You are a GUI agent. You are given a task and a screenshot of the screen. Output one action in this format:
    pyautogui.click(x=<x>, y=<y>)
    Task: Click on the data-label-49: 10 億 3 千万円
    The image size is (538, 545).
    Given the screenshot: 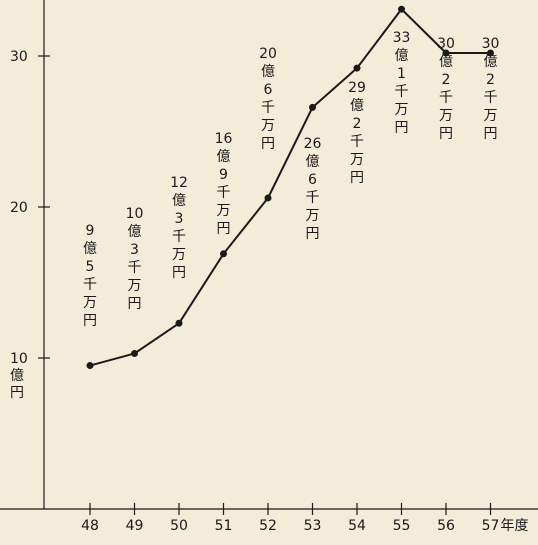 What is the action you would take?
    pyautogui.click(x=135, y=259)
    